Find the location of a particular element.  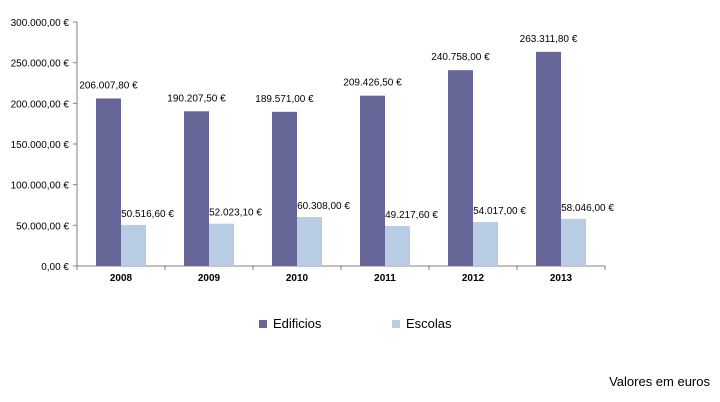

x-axis-ticks: 2008 2009 2010 2011 2012 2013 is located at coordinates (341, 275).